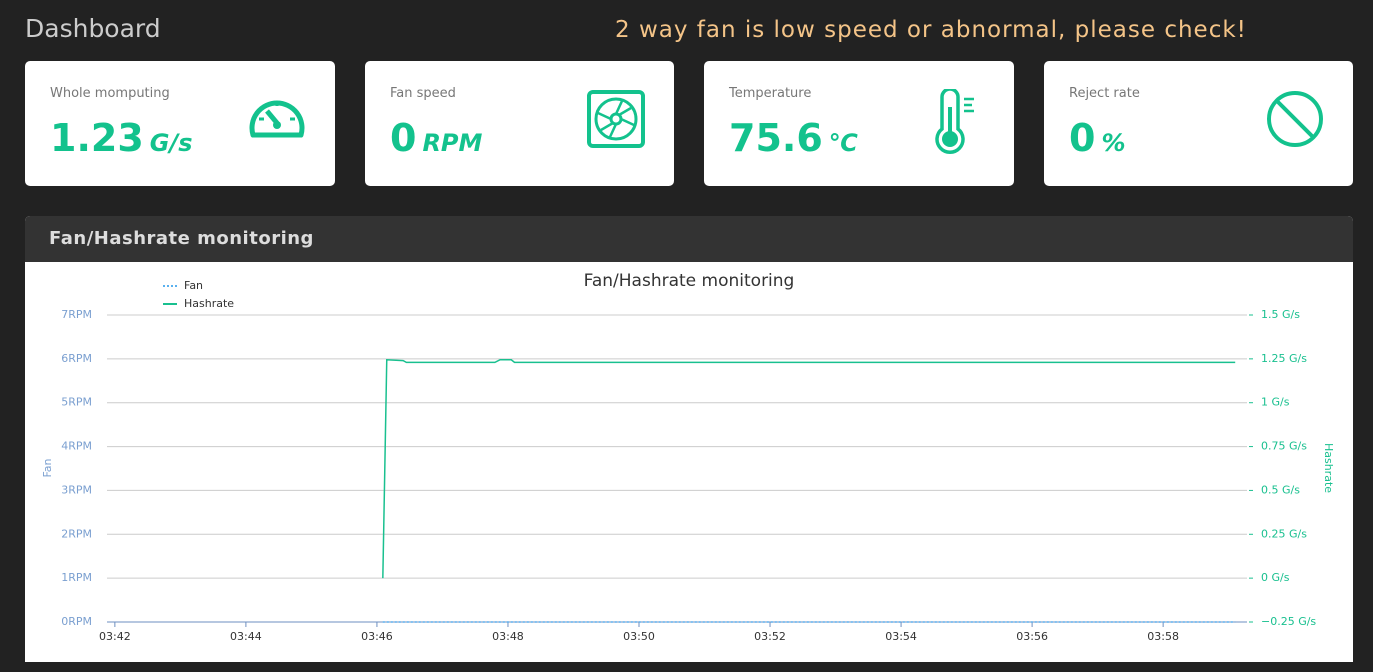 The image size is (1373, 672). What do you see at coordinates (277, 119) in the screenshot?
I see `gauge-icon` at bounding box center [277, 119].